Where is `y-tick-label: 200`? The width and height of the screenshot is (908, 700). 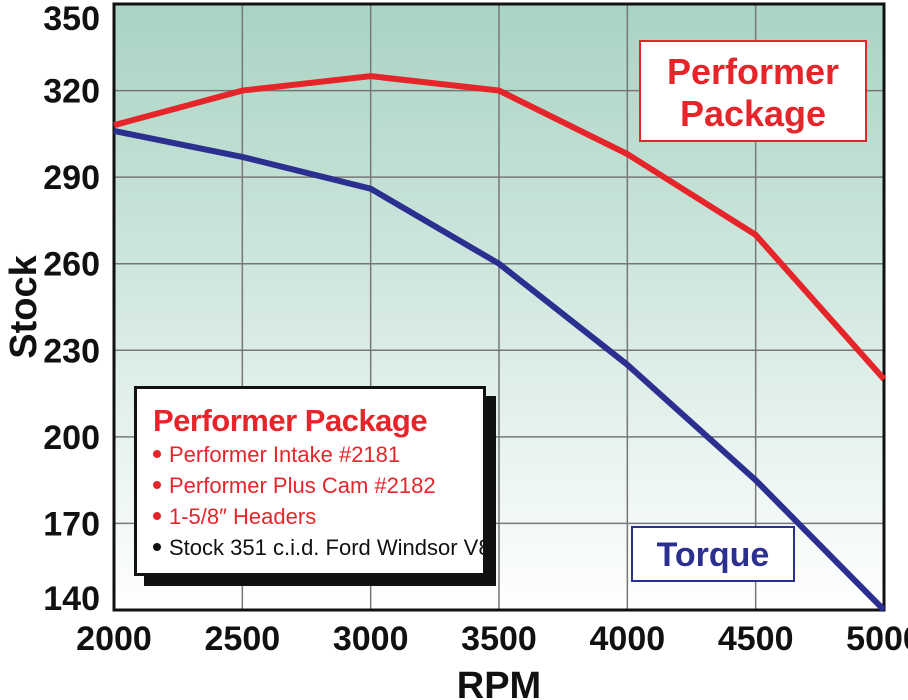 y-tick-label: 200 is located at coordinates (71, 438).